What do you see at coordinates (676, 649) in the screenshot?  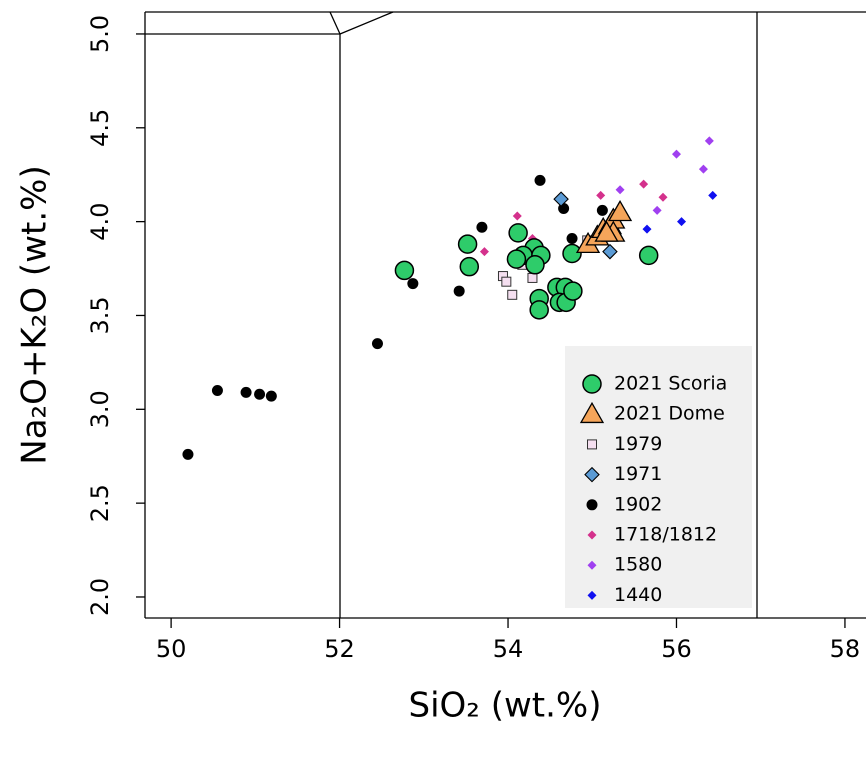 I see `x-tick-label: 56` at bounding box center [676, 649].